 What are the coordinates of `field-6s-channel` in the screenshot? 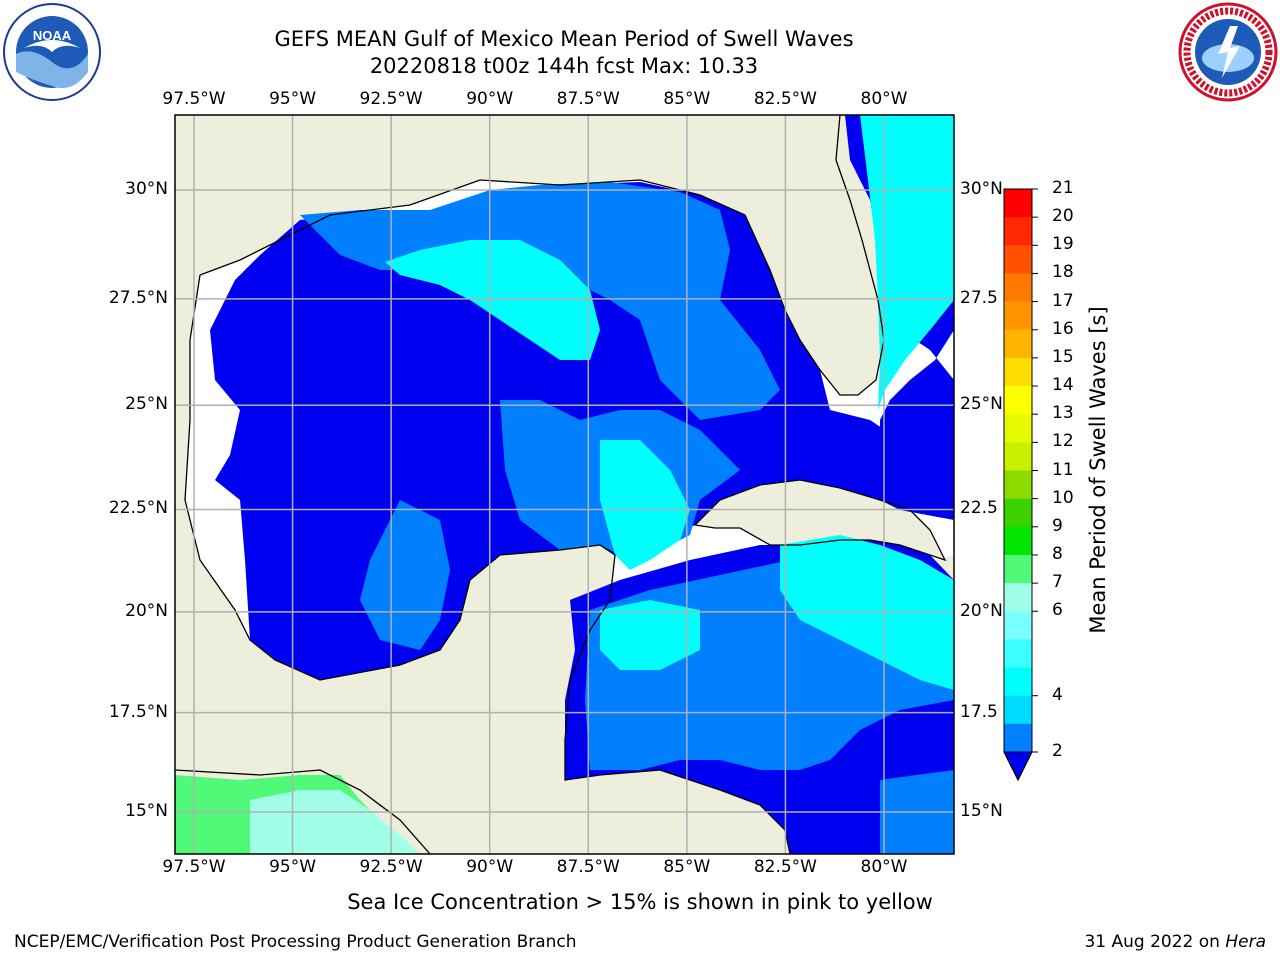 It's located at (645, 505).